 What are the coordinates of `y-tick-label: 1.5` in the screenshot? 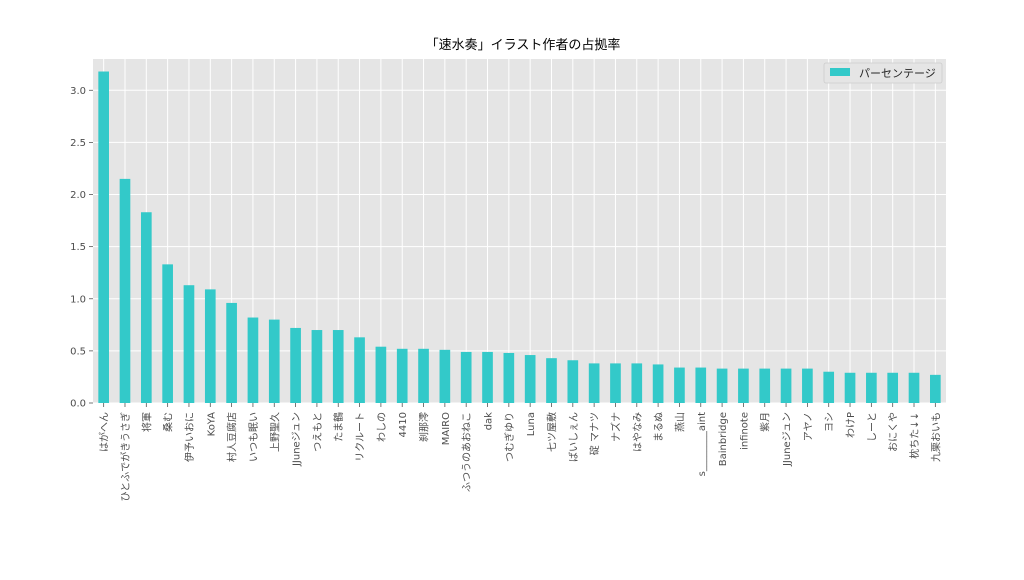 It's located at (78, 247).